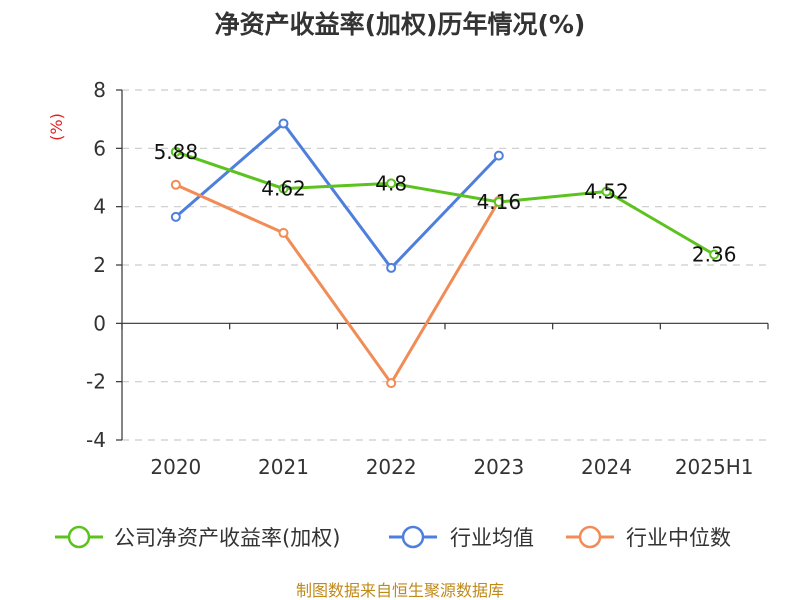 This screenshot has height=600, width=800. I want to click on legend: 公司净资产收益率(加权) 行业均值 行业中位数, so click(393, 537).